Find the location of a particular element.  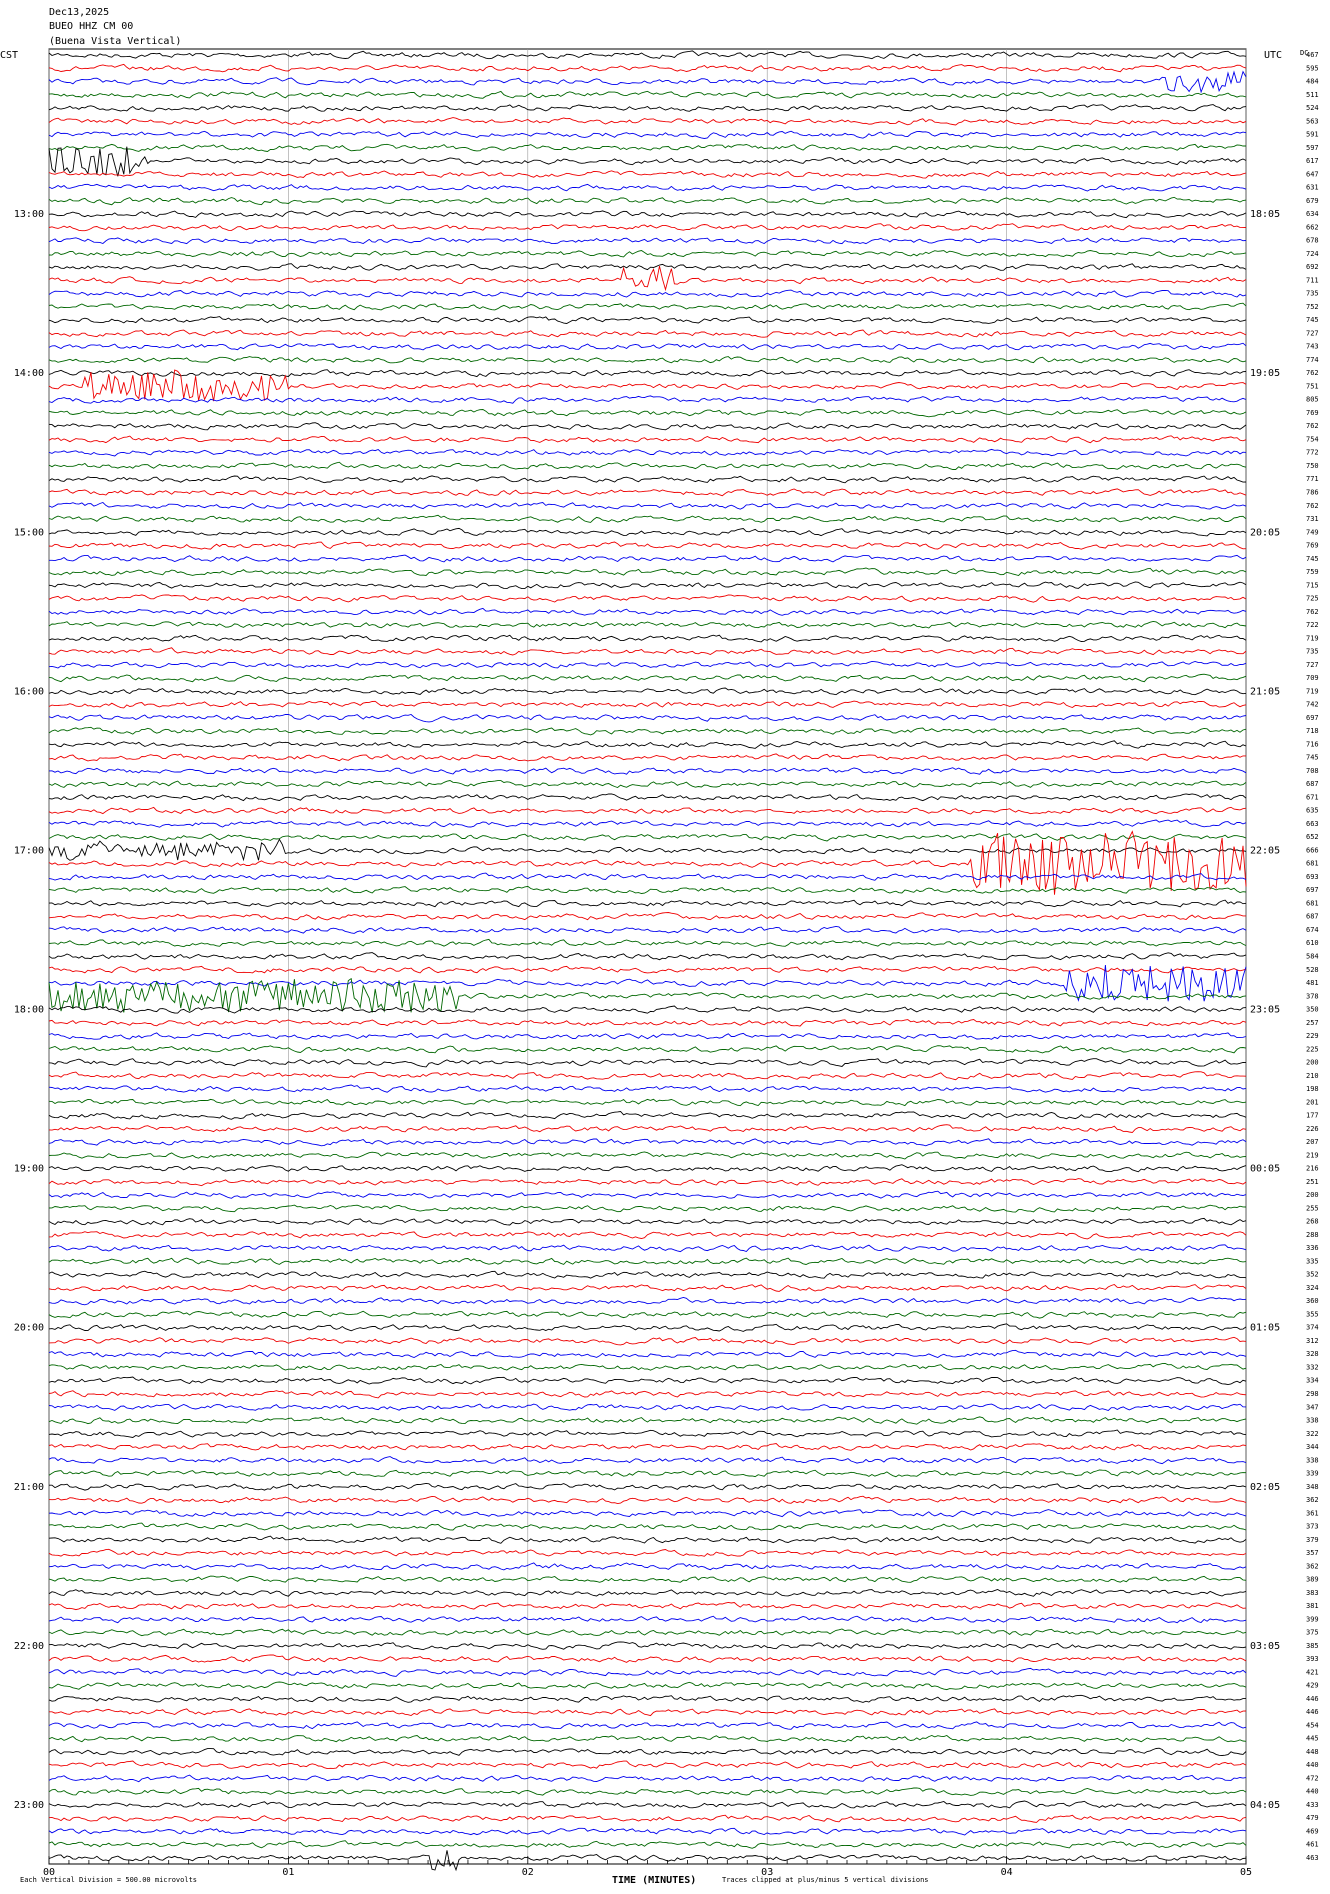

dc-value: 692 is located at coordinates (1312, 267).